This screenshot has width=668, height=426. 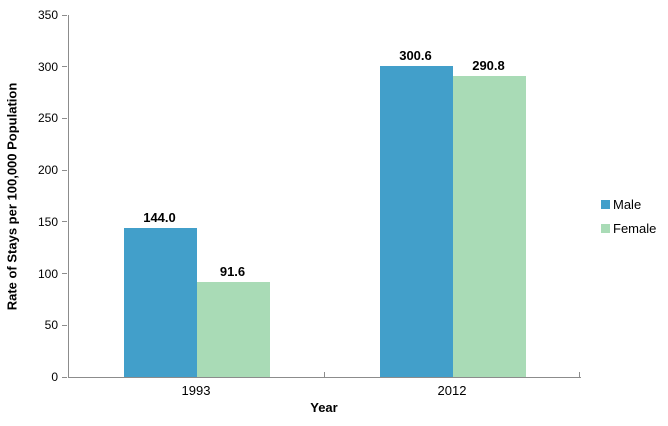 I want to click on y-axis-tick-label: 300, so click(x=47, y=66).